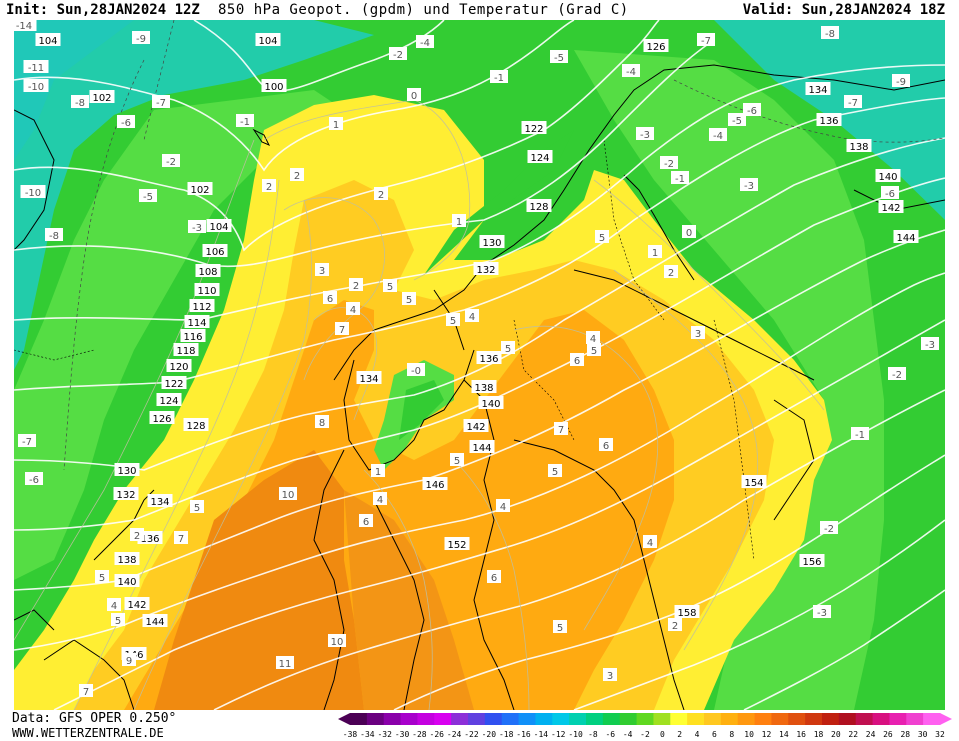  I want to click on isohypse-label: 136, so click(829, 120).